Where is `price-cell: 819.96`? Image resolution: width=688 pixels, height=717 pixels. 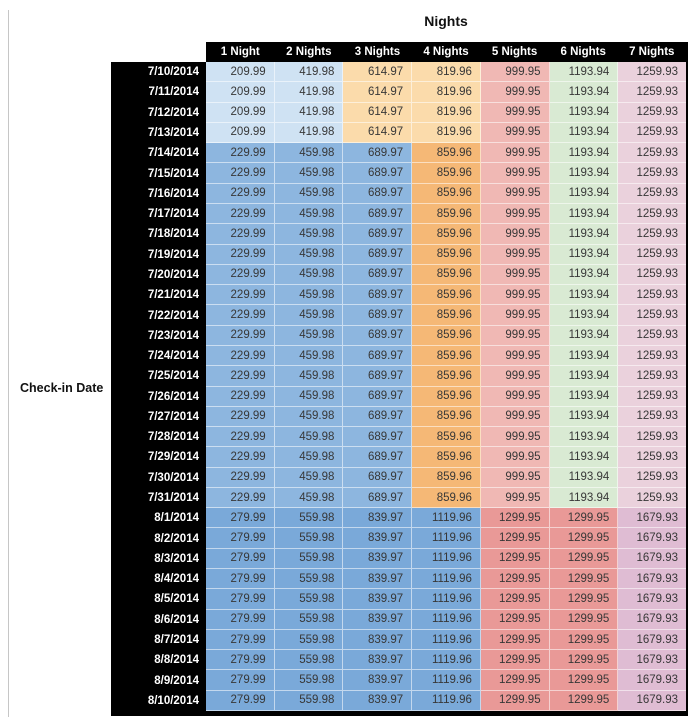 price-cell: 819.96 is located at coordinates (446, 92).